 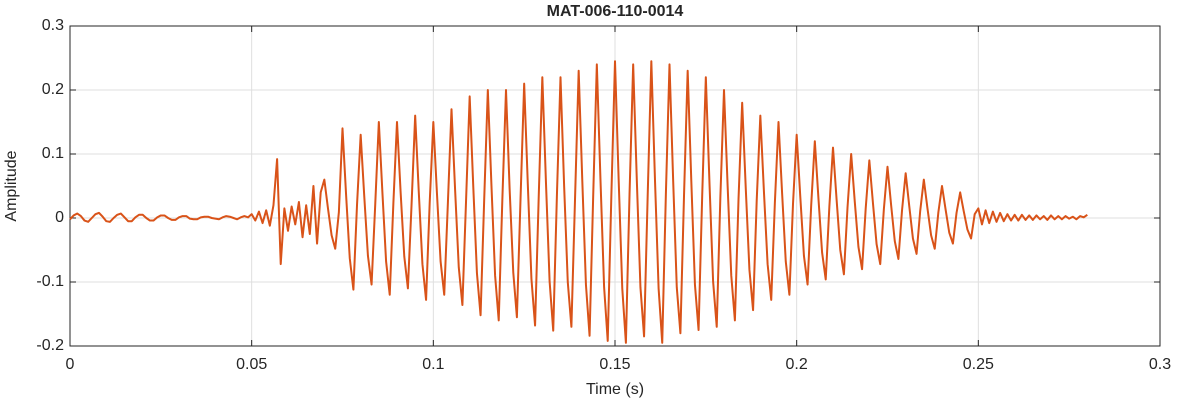 I want to click on x-tick-label: 0, so click(x=70, y=364).